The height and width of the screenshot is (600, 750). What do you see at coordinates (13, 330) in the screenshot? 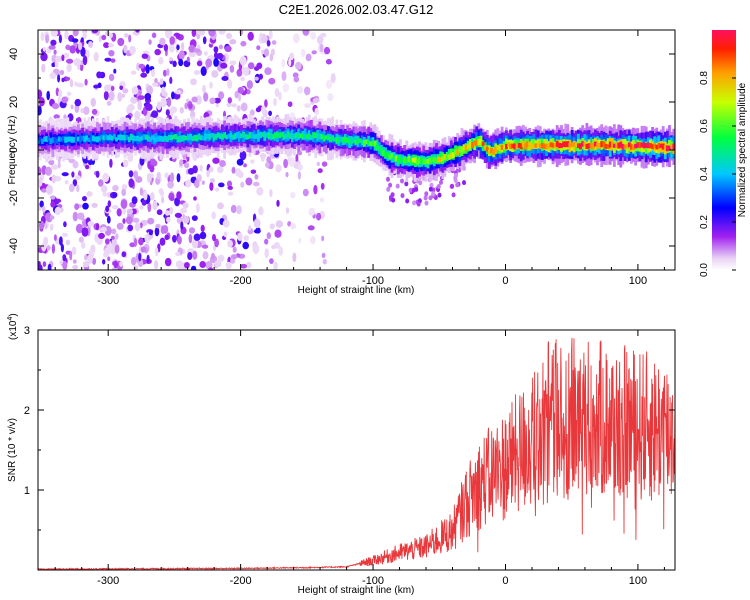
I see `snr-y-multiplier-base: (x10` at bounding box center [13, 330].